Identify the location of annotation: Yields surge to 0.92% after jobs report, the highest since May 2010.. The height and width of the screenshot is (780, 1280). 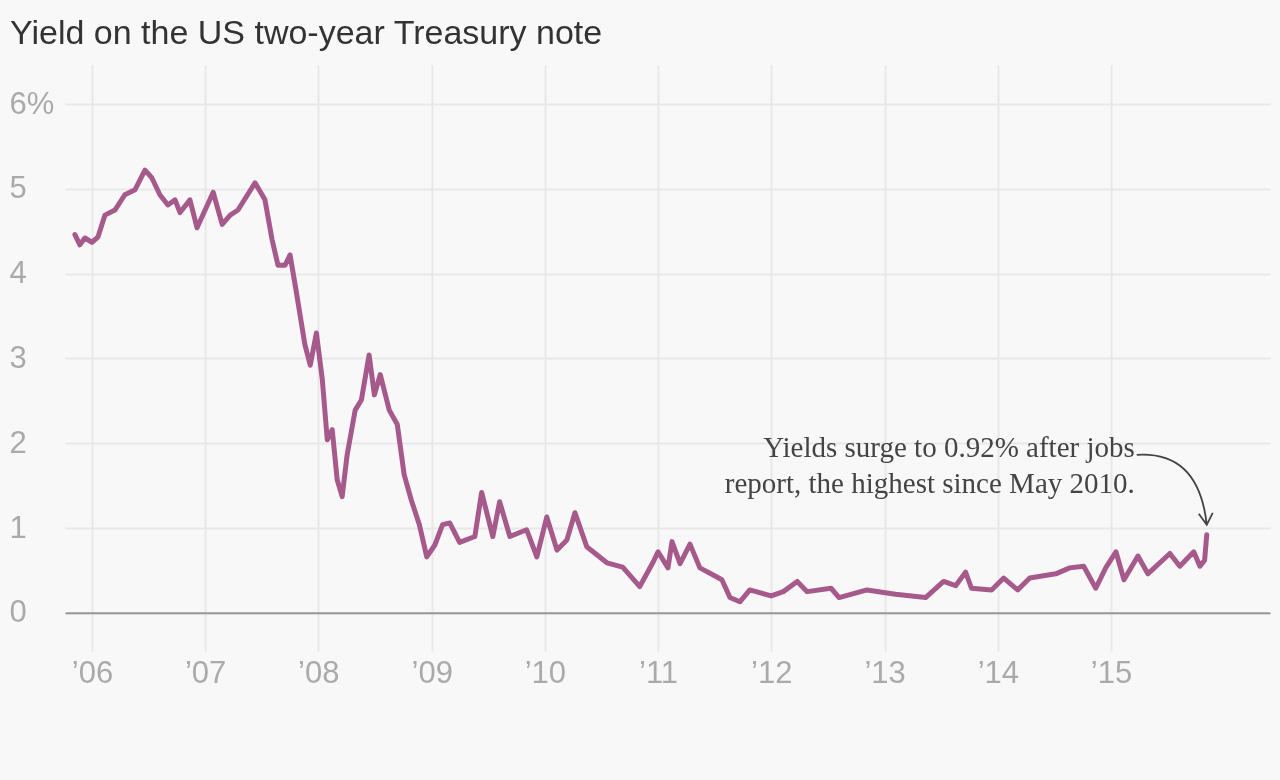
(929, 464).